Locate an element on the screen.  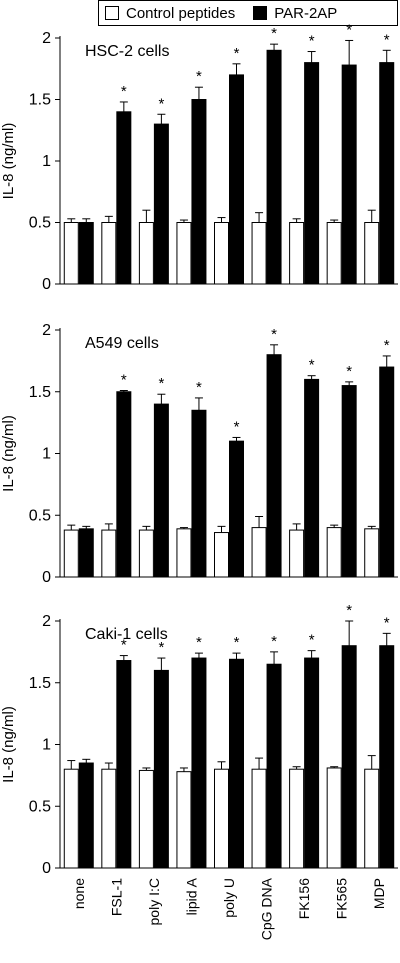
legend-item-control: Control peptides is located at coordinates (170, 13).